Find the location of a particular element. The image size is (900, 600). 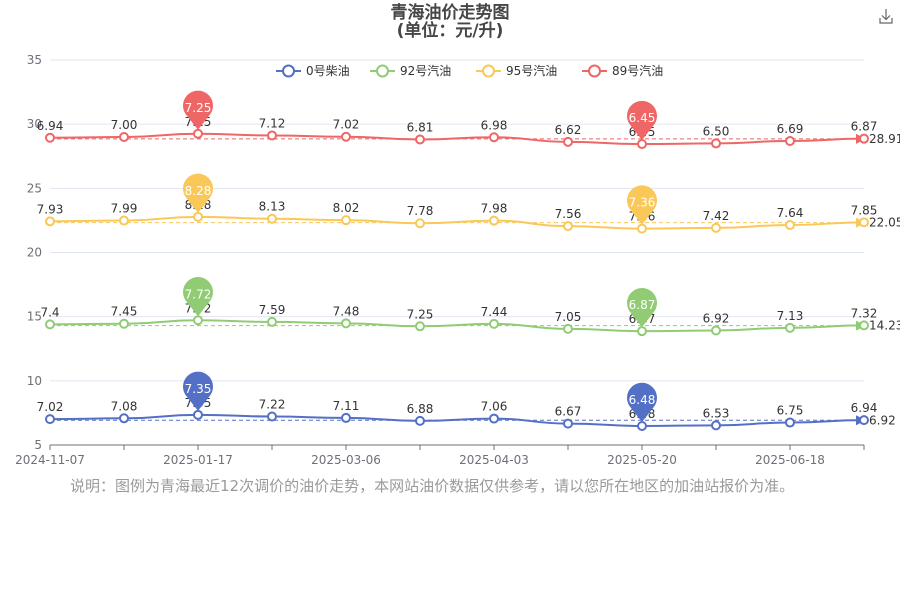

data-label: 6.50 is located at coordinates (716, 131).